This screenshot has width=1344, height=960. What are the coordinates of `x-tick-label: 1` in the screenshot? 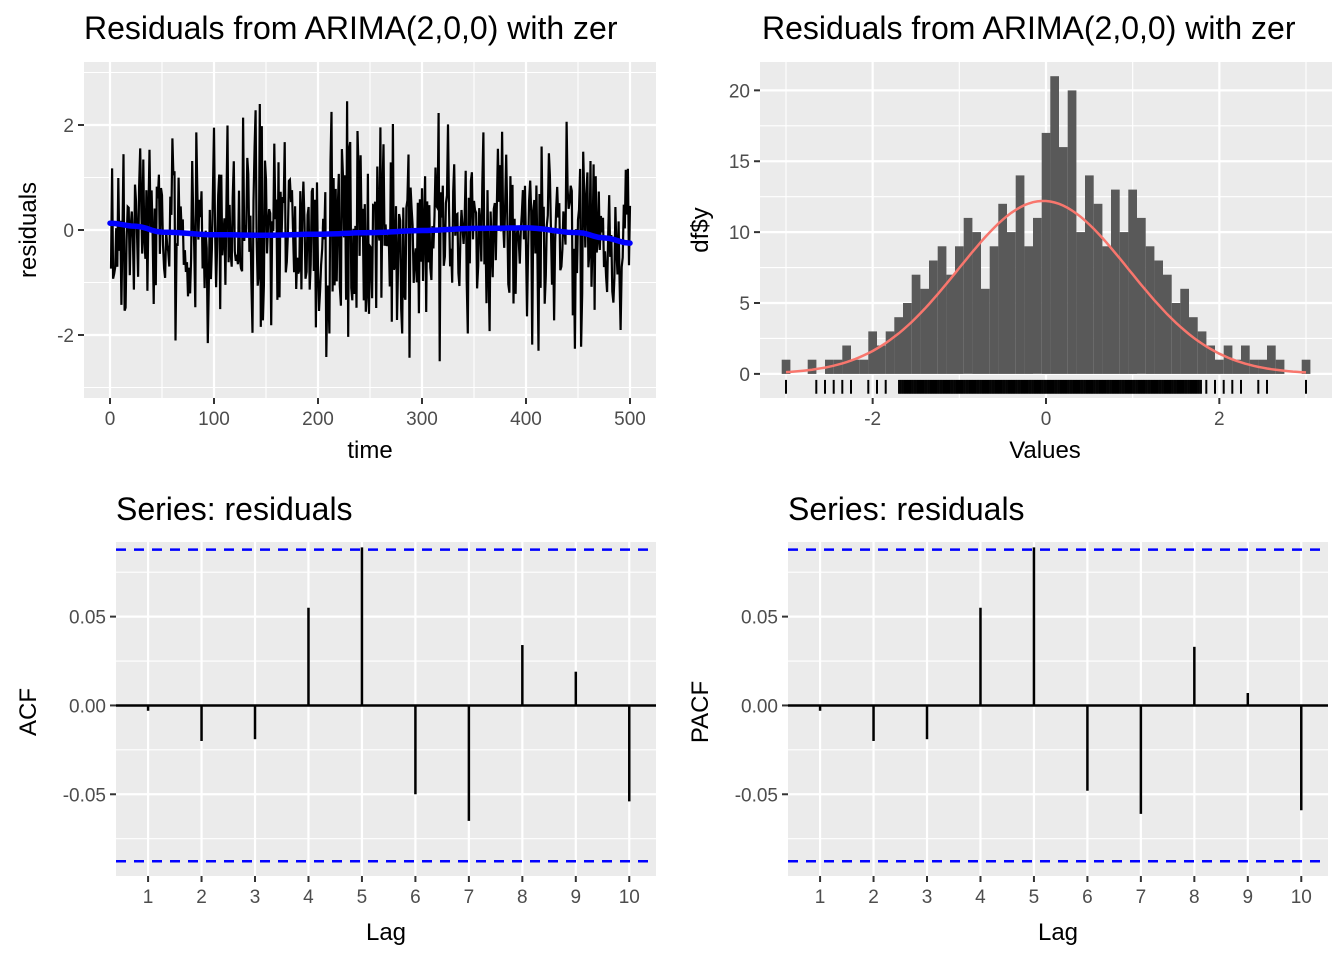 It's located at (148, 897).